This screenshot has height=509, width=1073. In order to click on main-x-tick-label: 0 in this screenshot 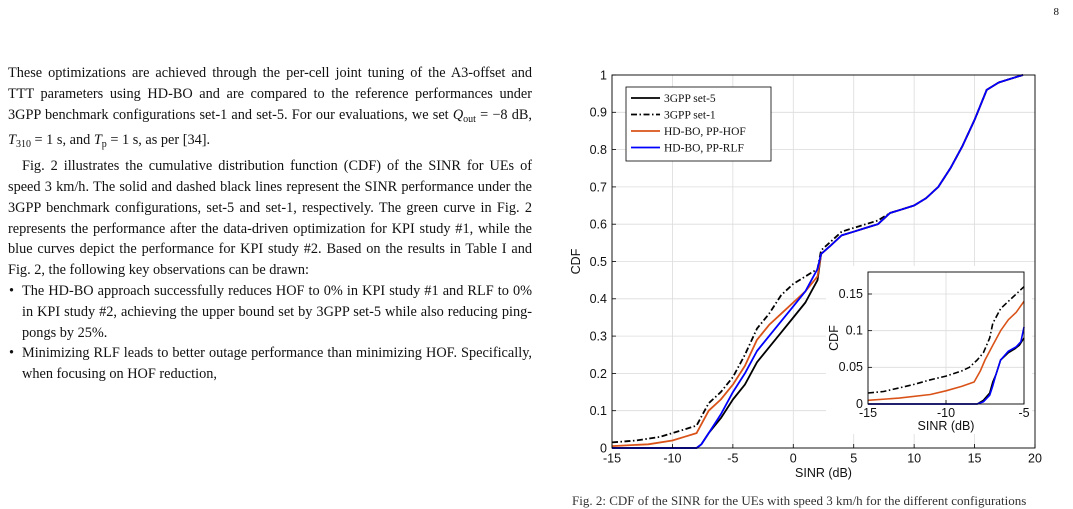, I will do `click(793, 459)`.